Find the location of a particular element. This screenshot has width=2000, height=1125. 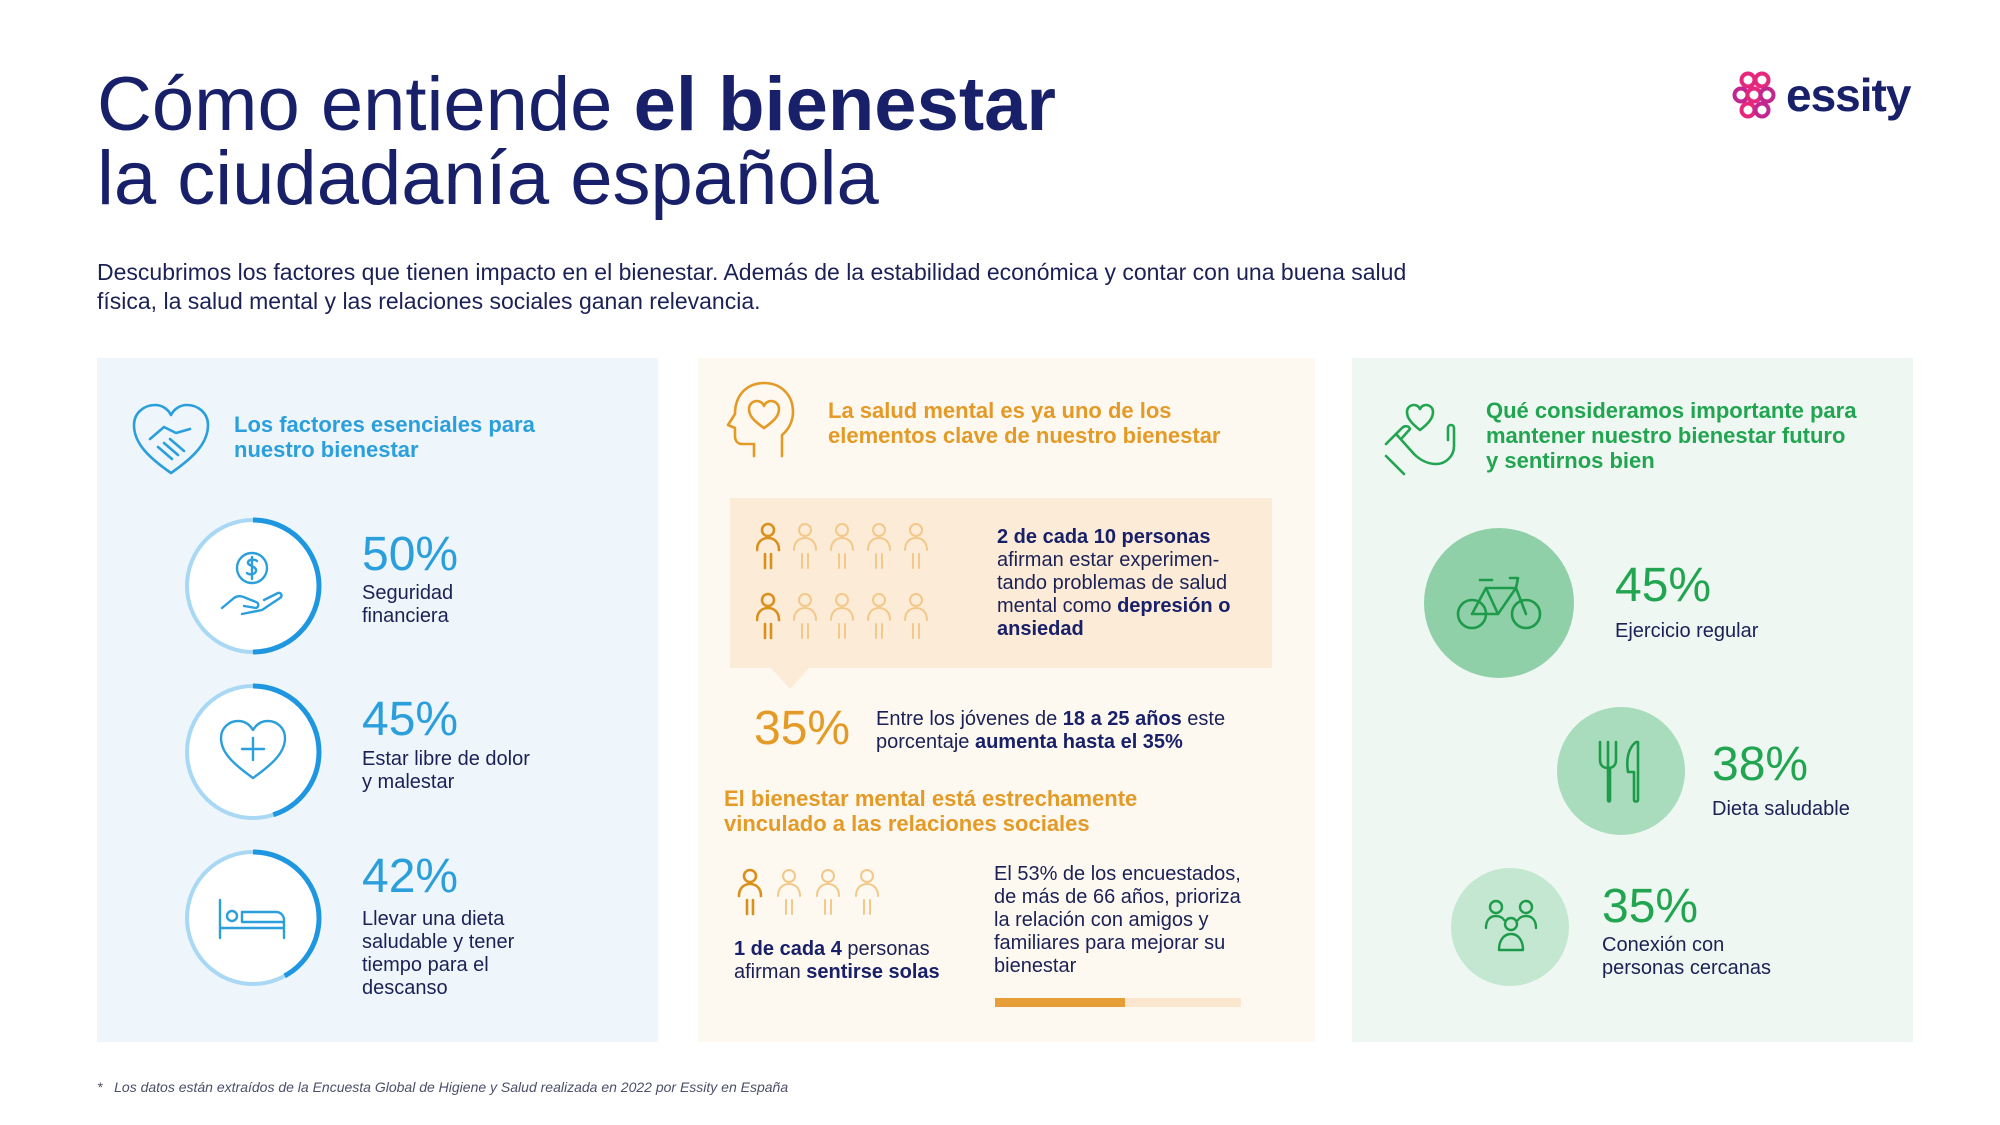

factor2-label-line2: y malestar is located at coordinates (408, 782).